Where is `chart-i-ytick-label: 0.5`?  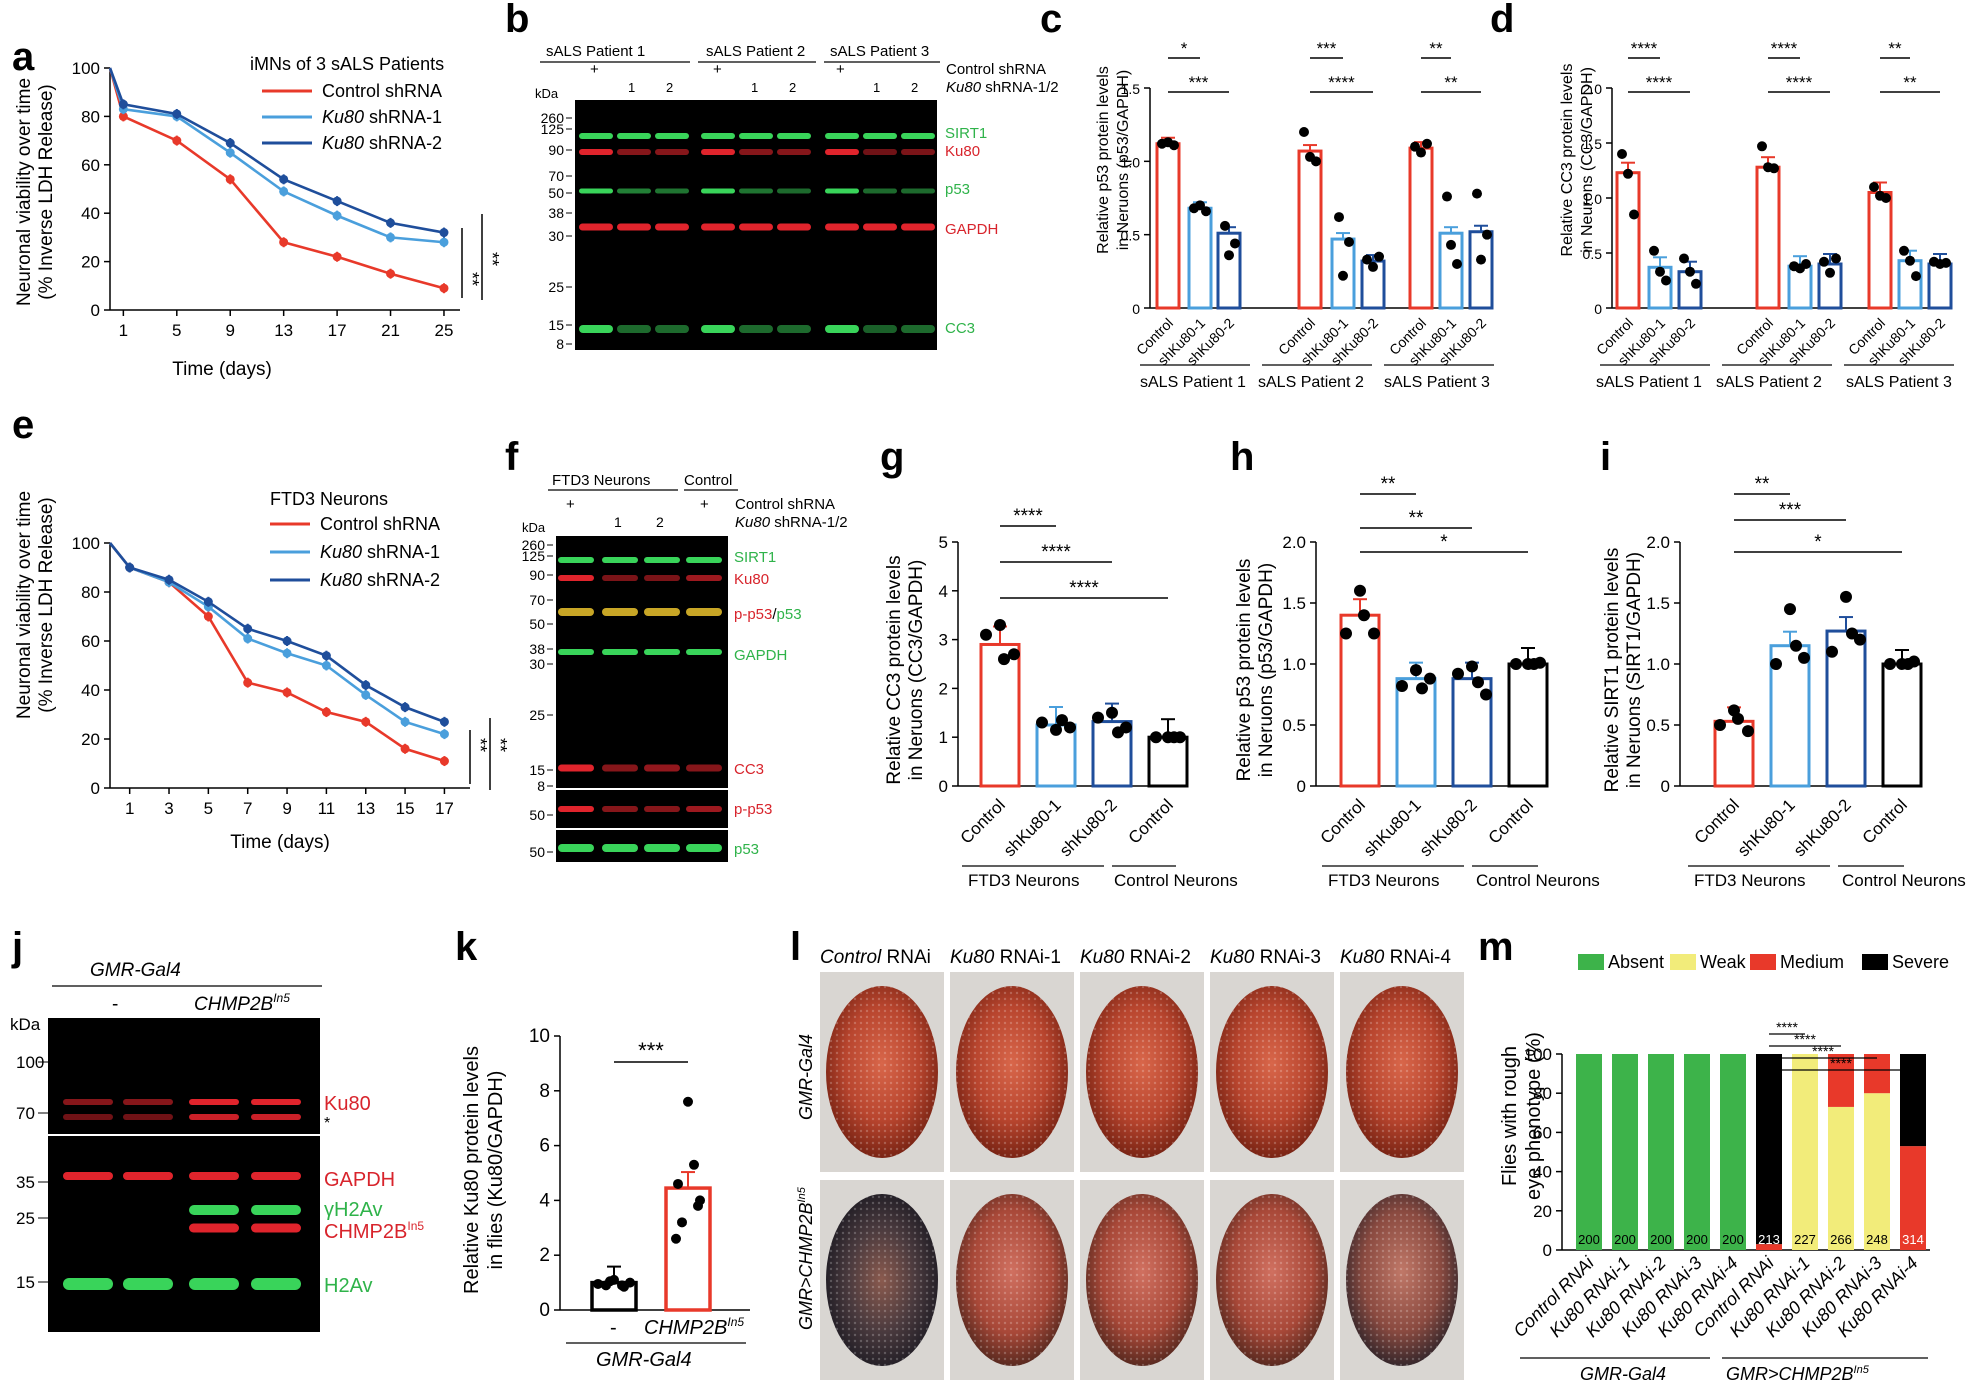
chart-i-ytick-label: 0.5 is located at coordinates (1658, 725).